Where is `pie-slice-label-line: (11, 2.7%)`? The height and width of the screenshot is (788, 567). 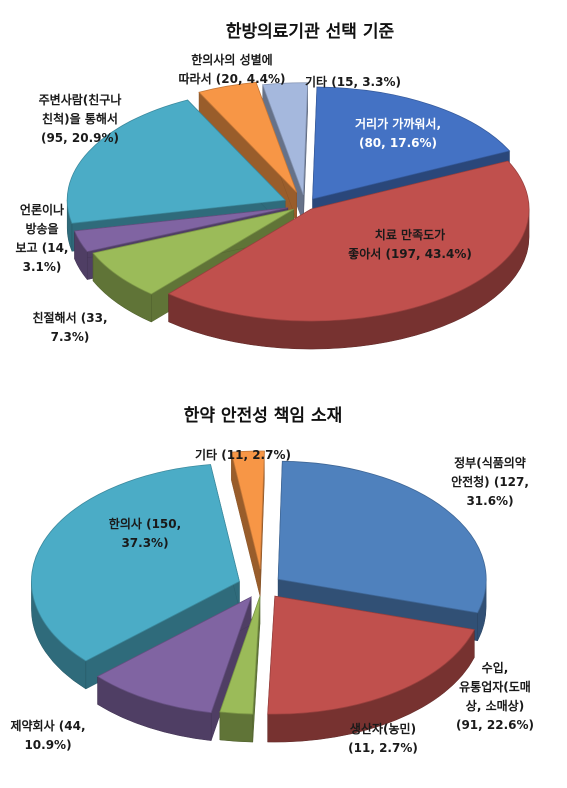 pie-slice-label-line: (11, 2.7%) is located at coordinates (383, 748).